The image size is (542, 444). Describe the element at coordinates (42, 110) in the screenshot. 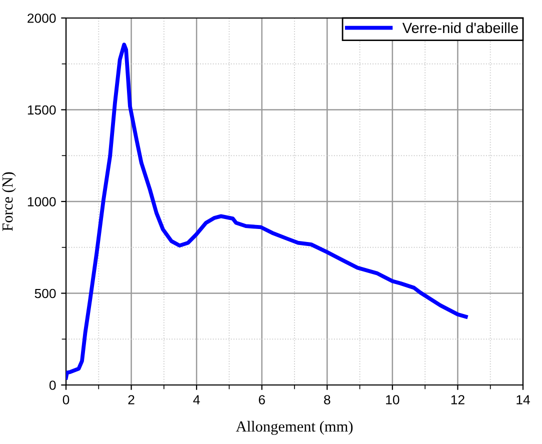

I see `y-tick-label: 1500` at that location.